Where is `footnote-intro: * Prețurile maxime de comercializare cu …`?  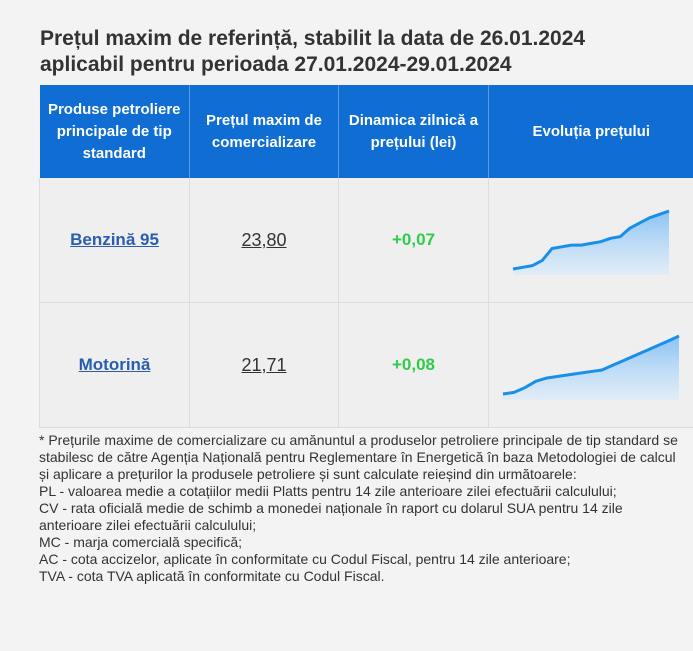 footnote-intro: * Prețurile maxime de comercializare cu … is located at coordinates (358, 457).